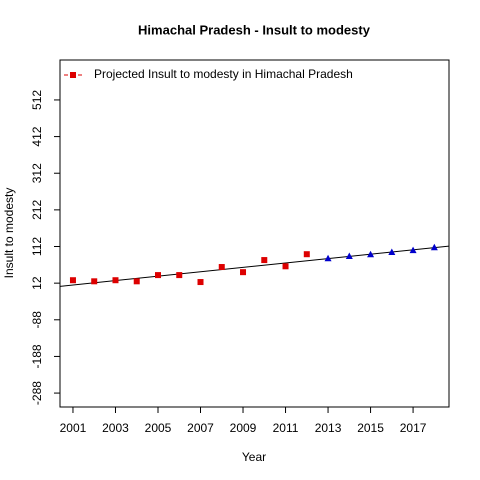 This screenshot has width=480, height=480. I want to click on x-tick-label: 2001, so click(73, 428).